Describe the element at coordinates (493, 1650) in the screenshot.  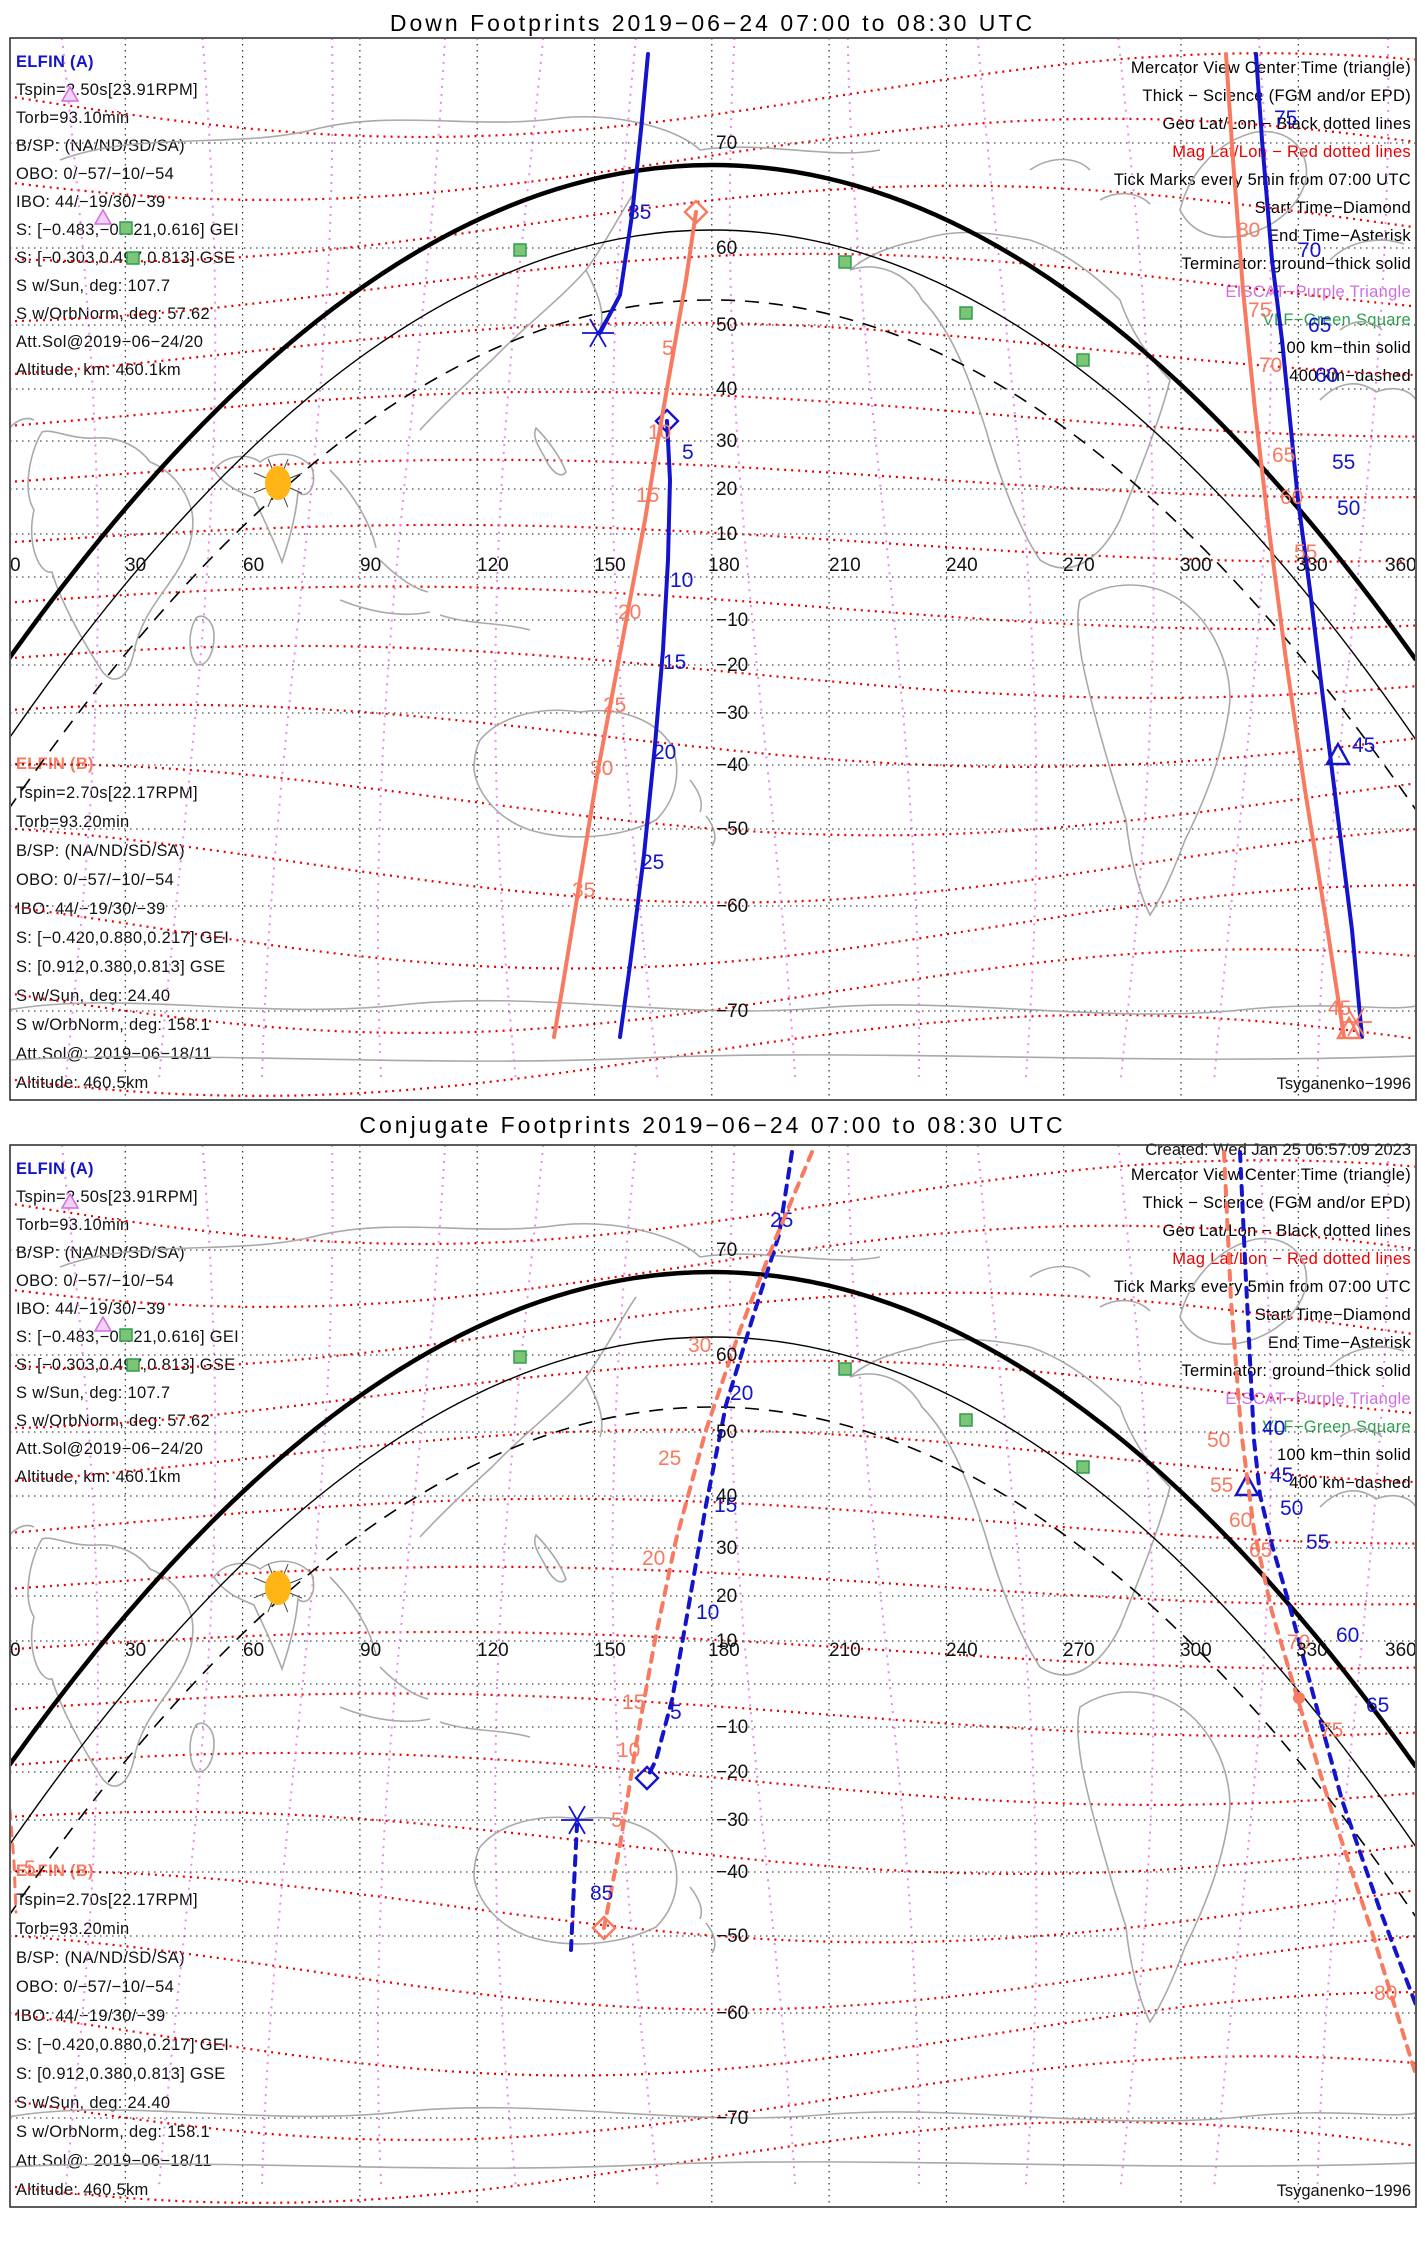
I see `lon-axis-label: 120` at that location.